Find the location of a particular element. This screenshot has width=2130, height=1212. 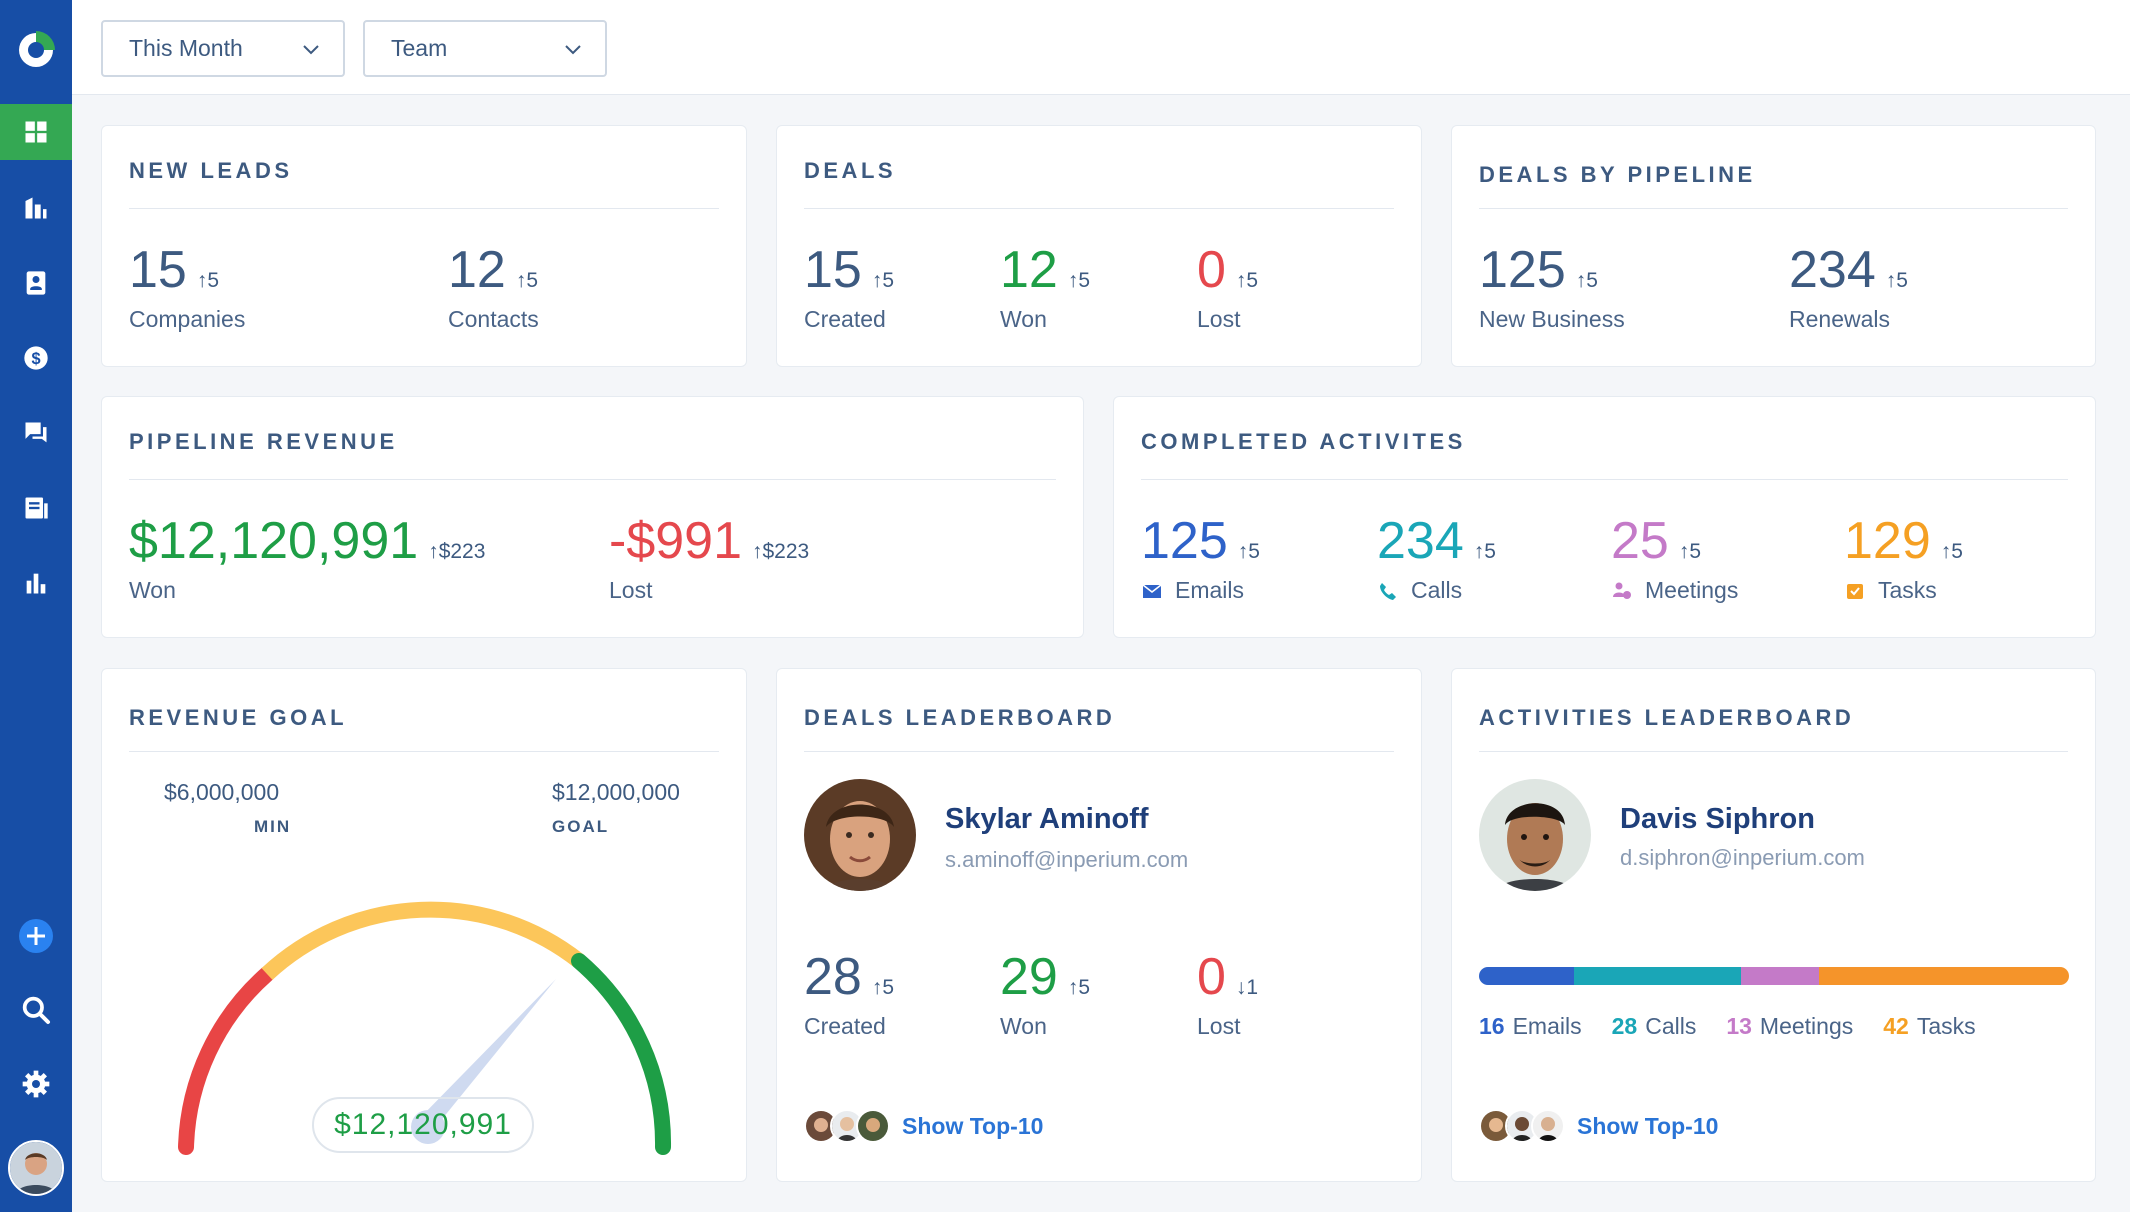

stat-value: 25 is located at coordinates (1640, 541).